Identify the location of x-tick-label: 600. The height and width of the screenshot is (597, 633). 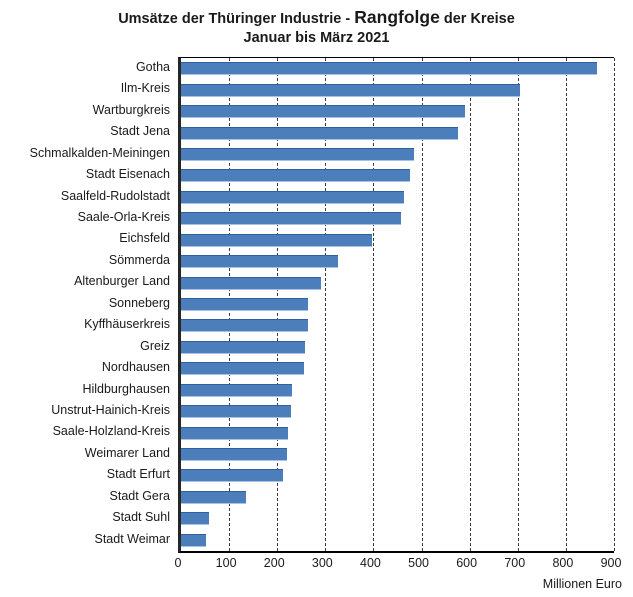
(467, 563).